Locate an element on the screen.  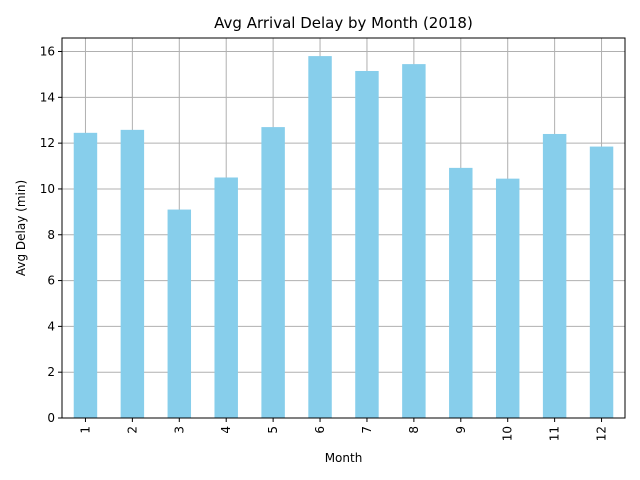
x-tick-label: 4 is located at coordinates (226, 430).